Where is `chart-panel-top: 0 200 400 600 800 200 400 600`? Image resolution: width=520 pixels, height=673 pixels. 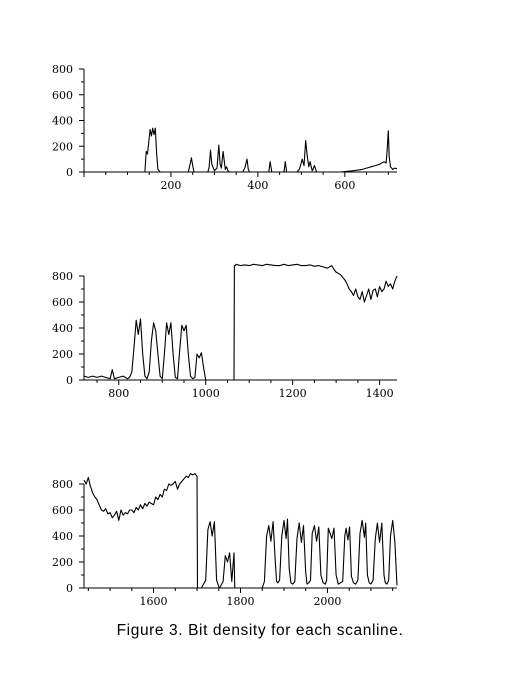
chart-panel-top: 0 200 400 600 800 200 400 600 is located at coordinates (225, 127).